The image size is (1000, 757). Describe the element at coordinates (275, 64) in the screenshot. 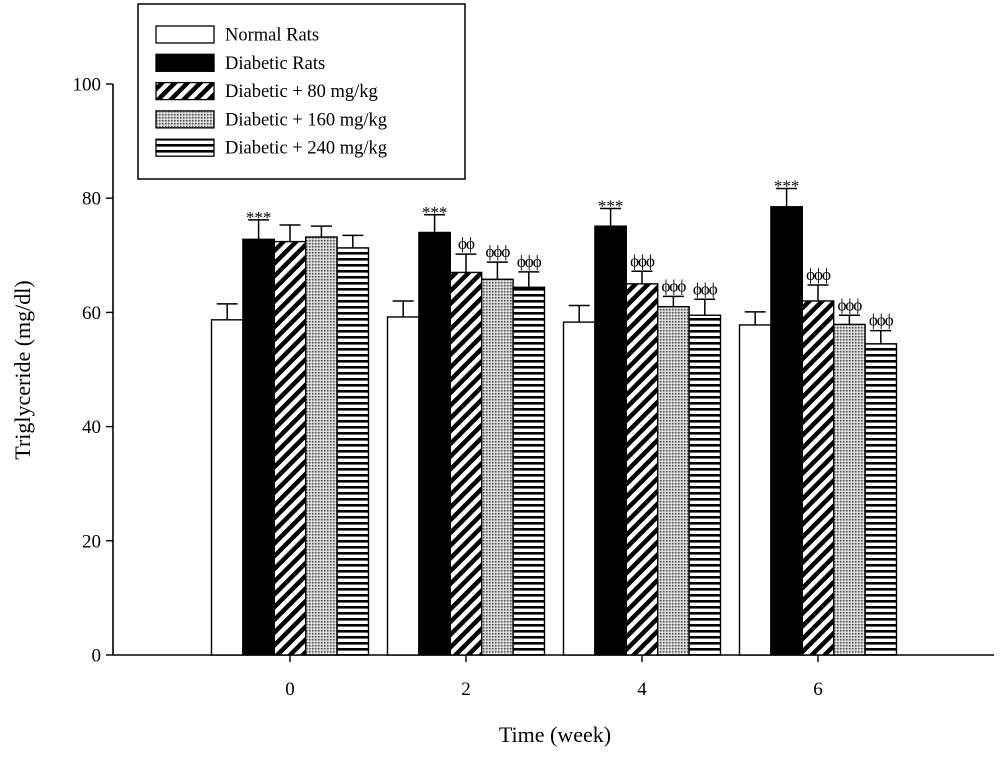

I see `legend-label: Diabetic Rats` at that location.